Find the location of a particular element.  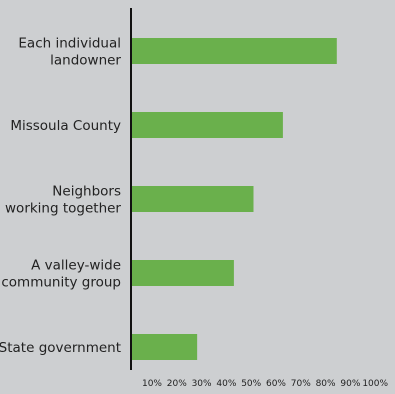

category-label: landowner is located at coordinates (85, 61).